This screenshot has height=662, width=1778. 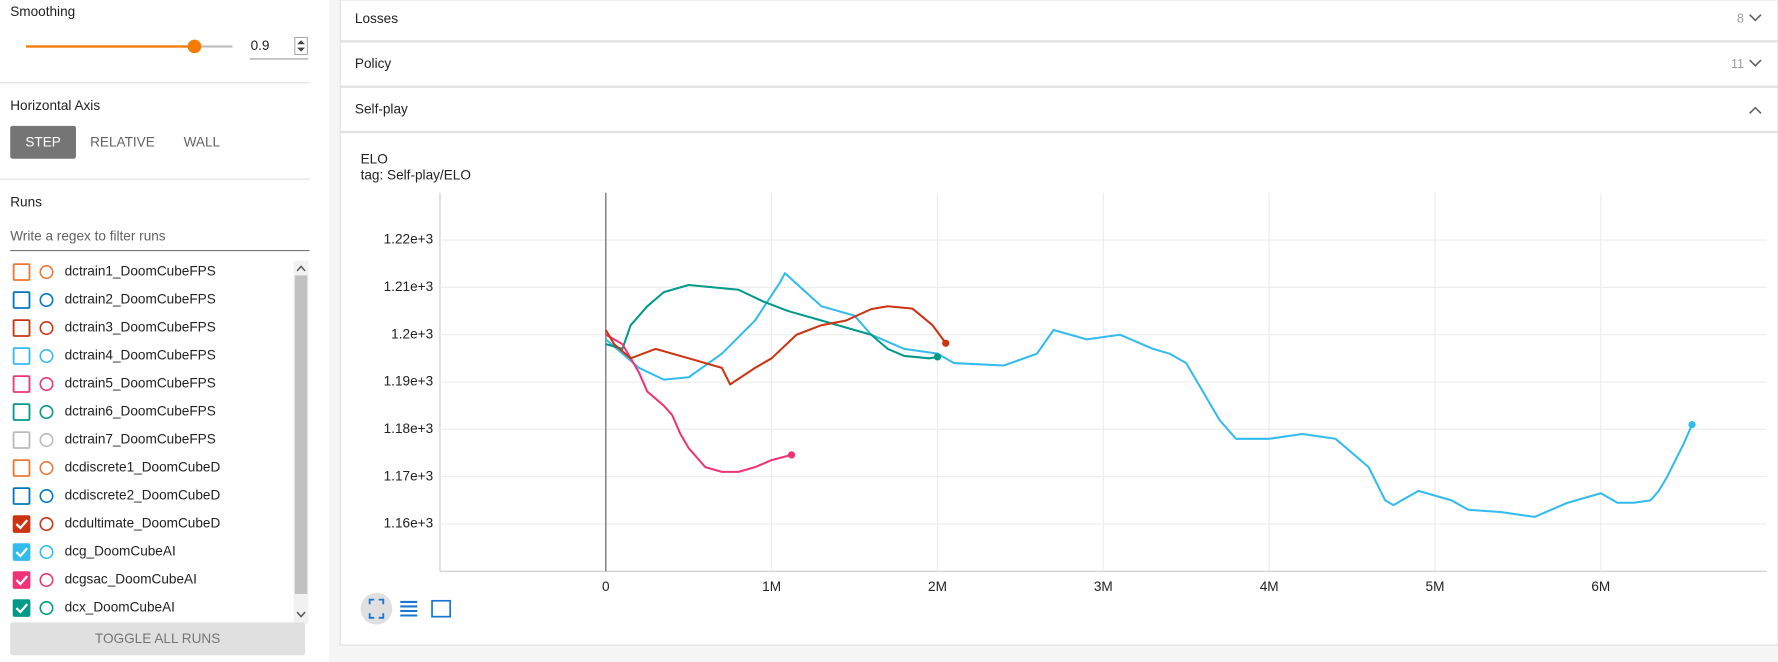 I want to click on chart-subtitle: tag: Self-play/ELO, so click(x=416, y=174).